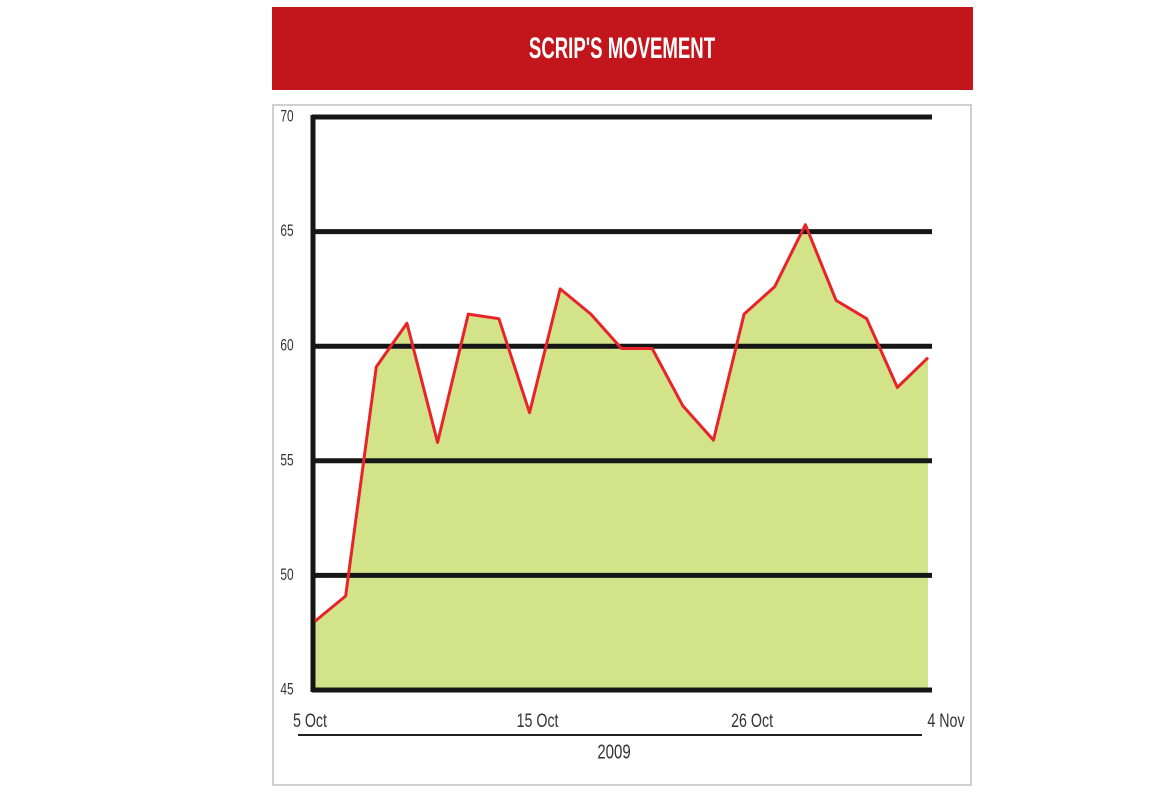  What do you see at coordinates (286, 690) in the screenshot?
I see `y-tick-label: 45` at bounding box center [286, 690].